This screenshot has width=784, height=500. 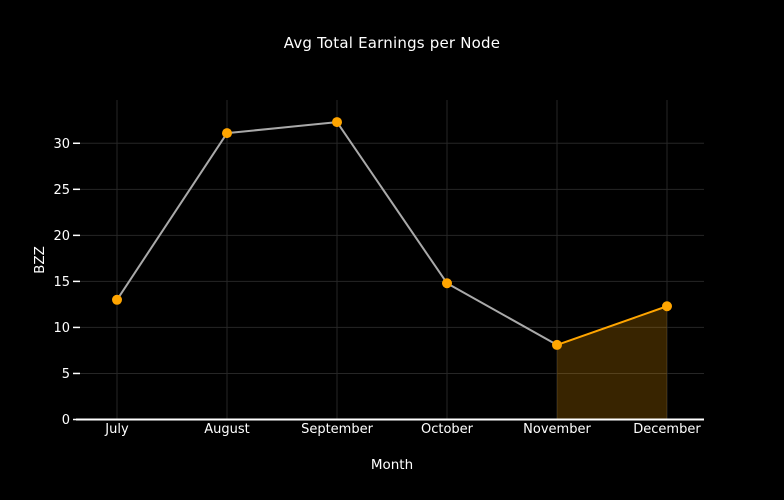 I want to click on x-axis-title: Month, so click(x=392, y=465).